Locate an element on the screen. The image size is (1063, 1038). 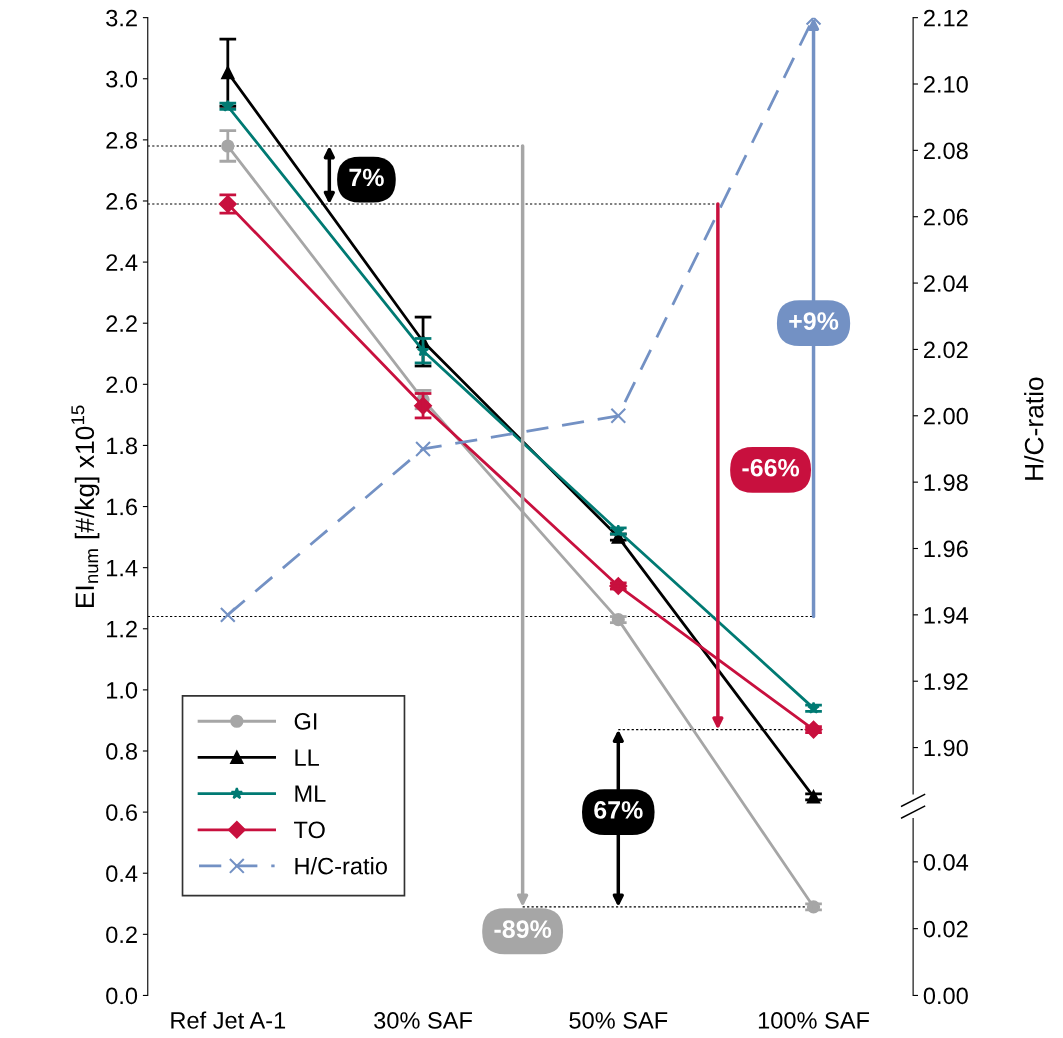
annotation: +9% is located at coordinates (814, 321).